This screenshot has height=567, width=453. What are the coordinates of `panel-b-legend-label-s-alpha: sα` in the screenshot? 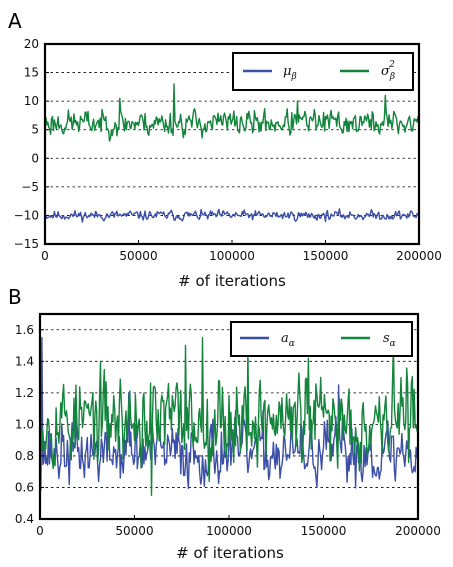 It's located at (389, 340).